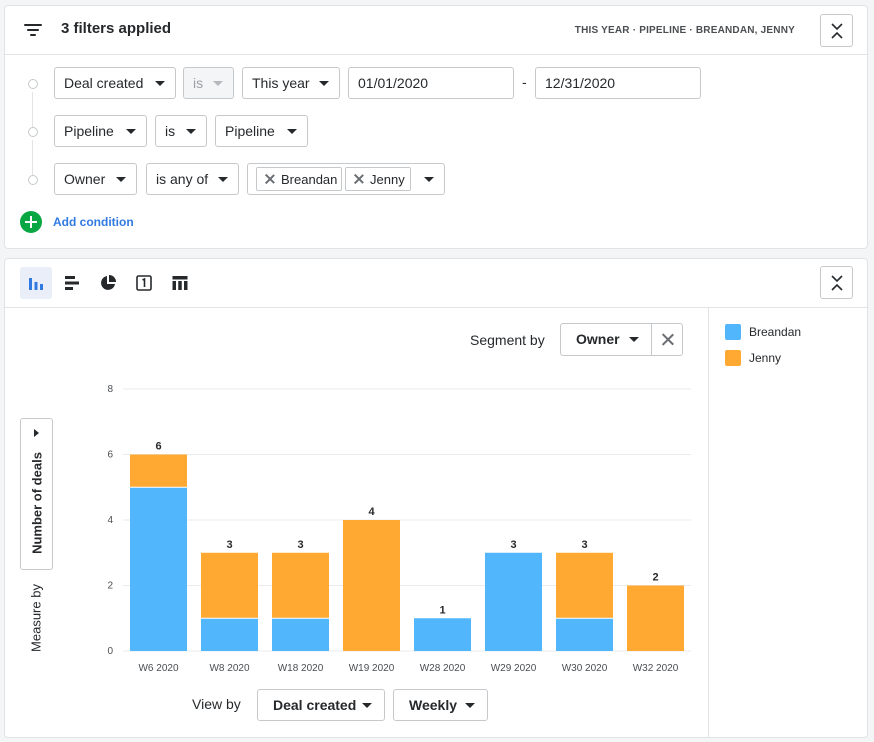 The height and width of the screenshot is (742, 874). I want to click on filter-field-select-pipeline: Pipeline, so click(100, 131).